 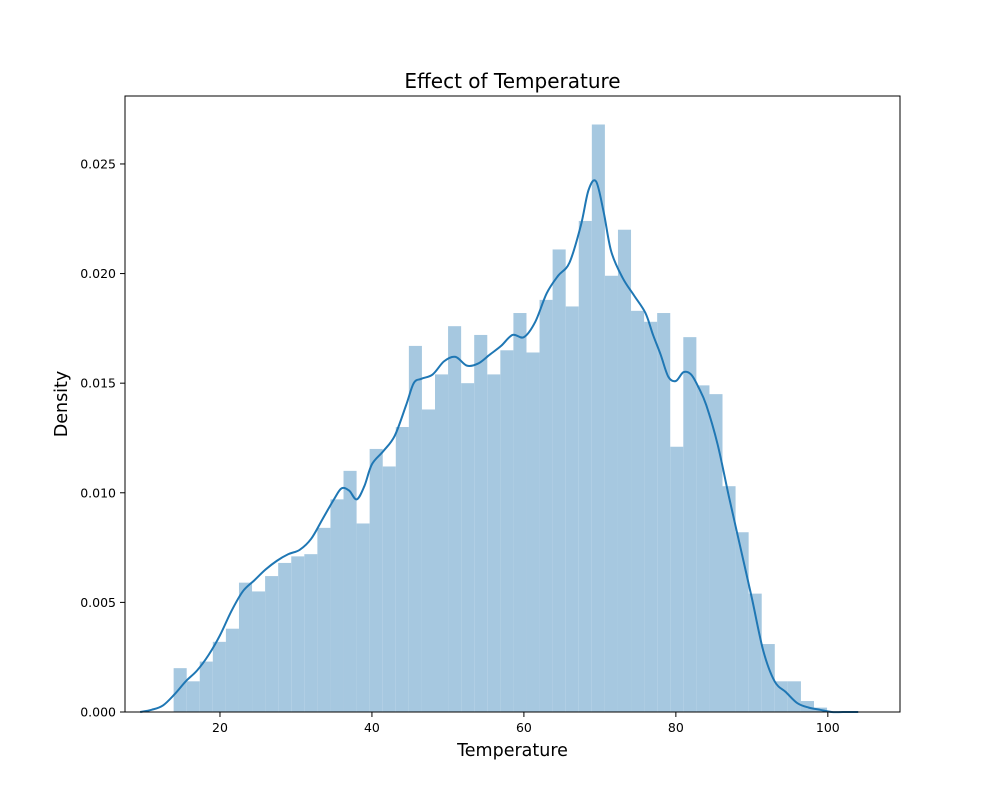 What do you see at coordinates (512, 81) in the screenshot?
I see `chart-title: Effect of Temperature` at bounding box center [512, 81].